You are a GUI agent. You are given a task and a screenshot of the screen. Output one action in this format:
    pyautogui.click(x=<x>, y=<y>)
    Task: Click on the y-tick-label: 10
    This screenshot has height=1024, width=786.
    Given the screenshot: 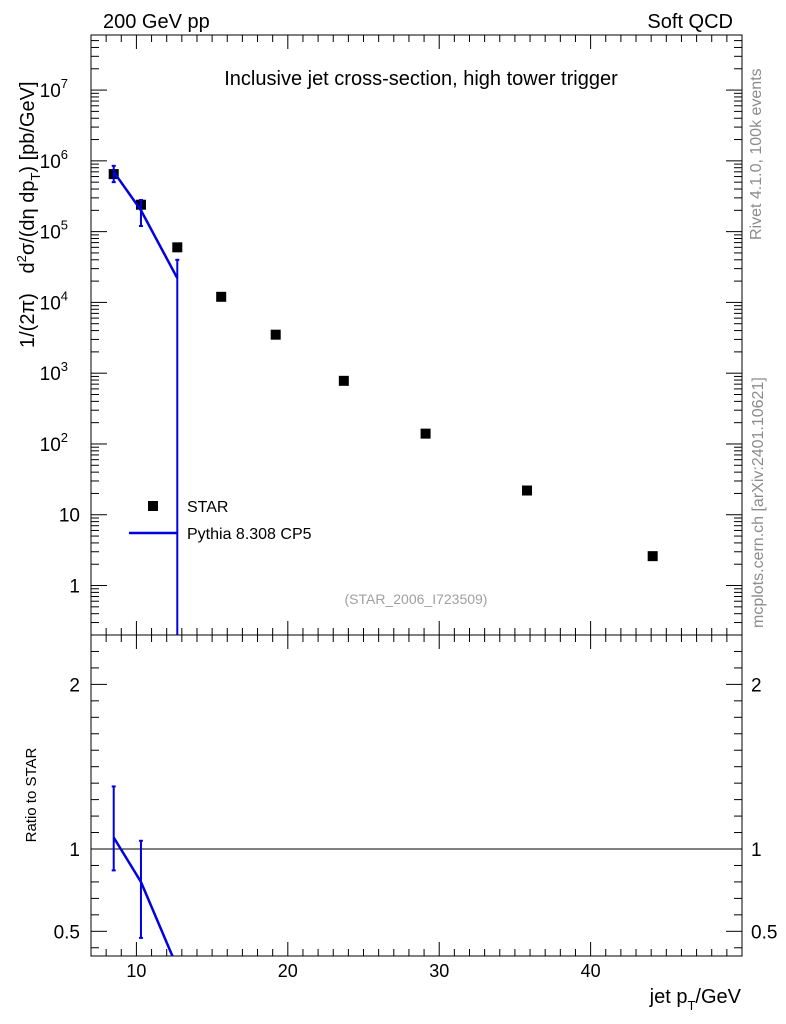 What is the action you would take?
    pyautogui.click(x=69, y=516)
    